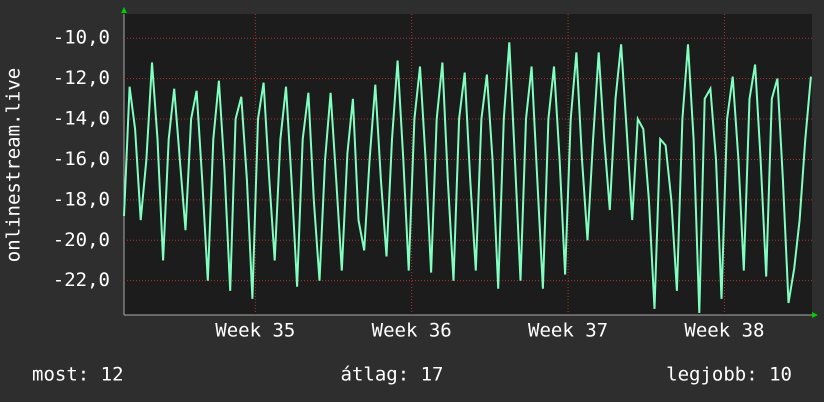 This screenshot has width=824, height=402. What do you see at coordinates (724, 331) in the screenshot?
I see `x-tick-label: Week 38` at bounding box center [724, 331].